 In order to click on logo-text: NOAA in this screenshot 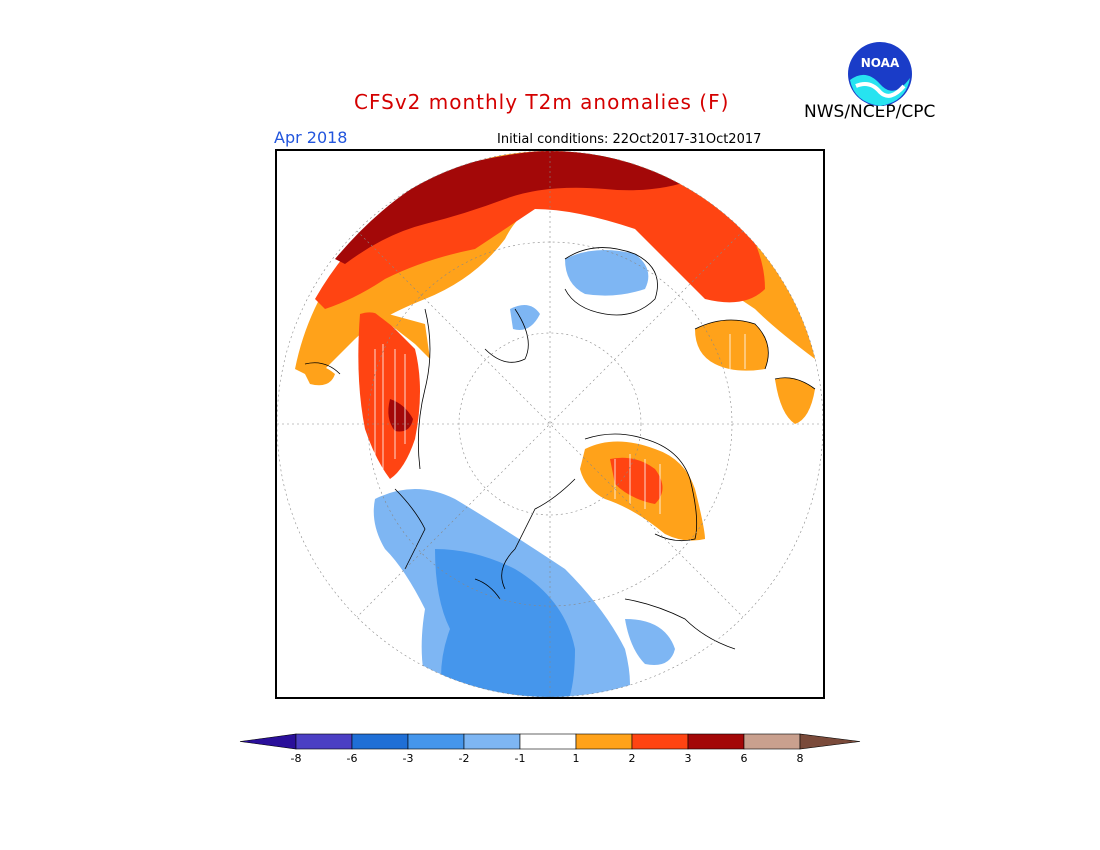, I will do `click(880, 63)`.